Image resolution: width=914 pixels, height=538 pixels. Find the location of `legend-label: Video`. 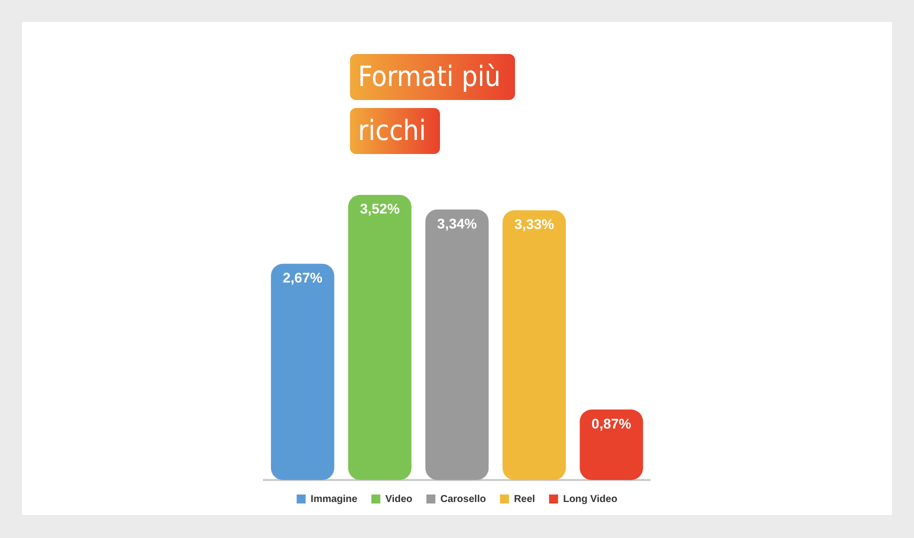

legend-label: Video is located at coordinates (398, 499).